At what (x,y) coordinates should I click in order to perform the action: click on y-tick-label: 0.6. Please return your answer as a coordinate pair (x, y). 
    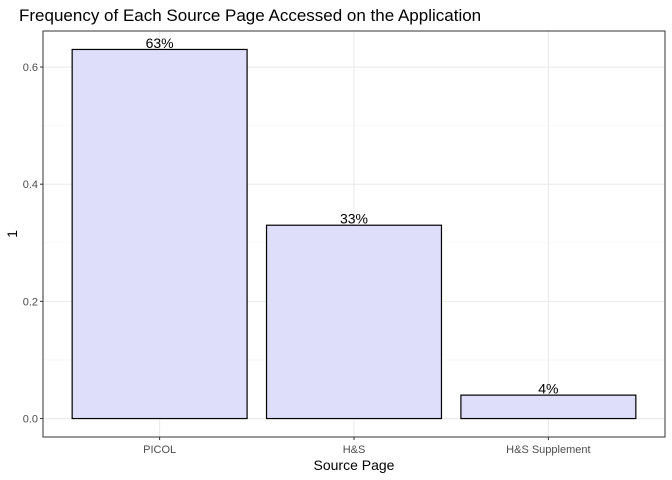
    Looking at the image, I should click on (30, 68).